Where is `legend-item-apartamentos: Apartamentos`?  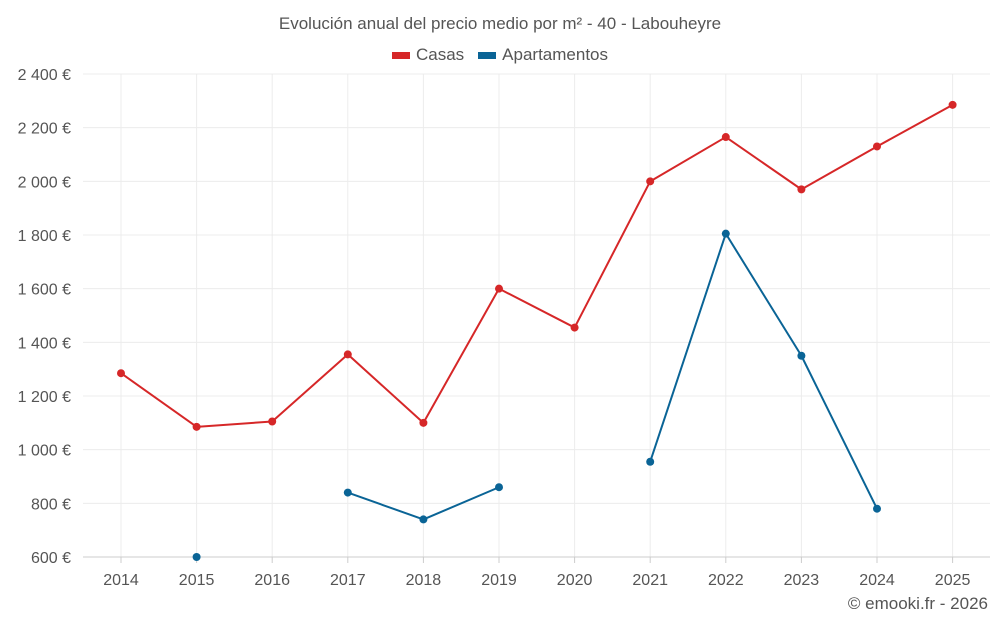 legend-item-apartamentos: Apartamentos is located at coordinates (543, 55).